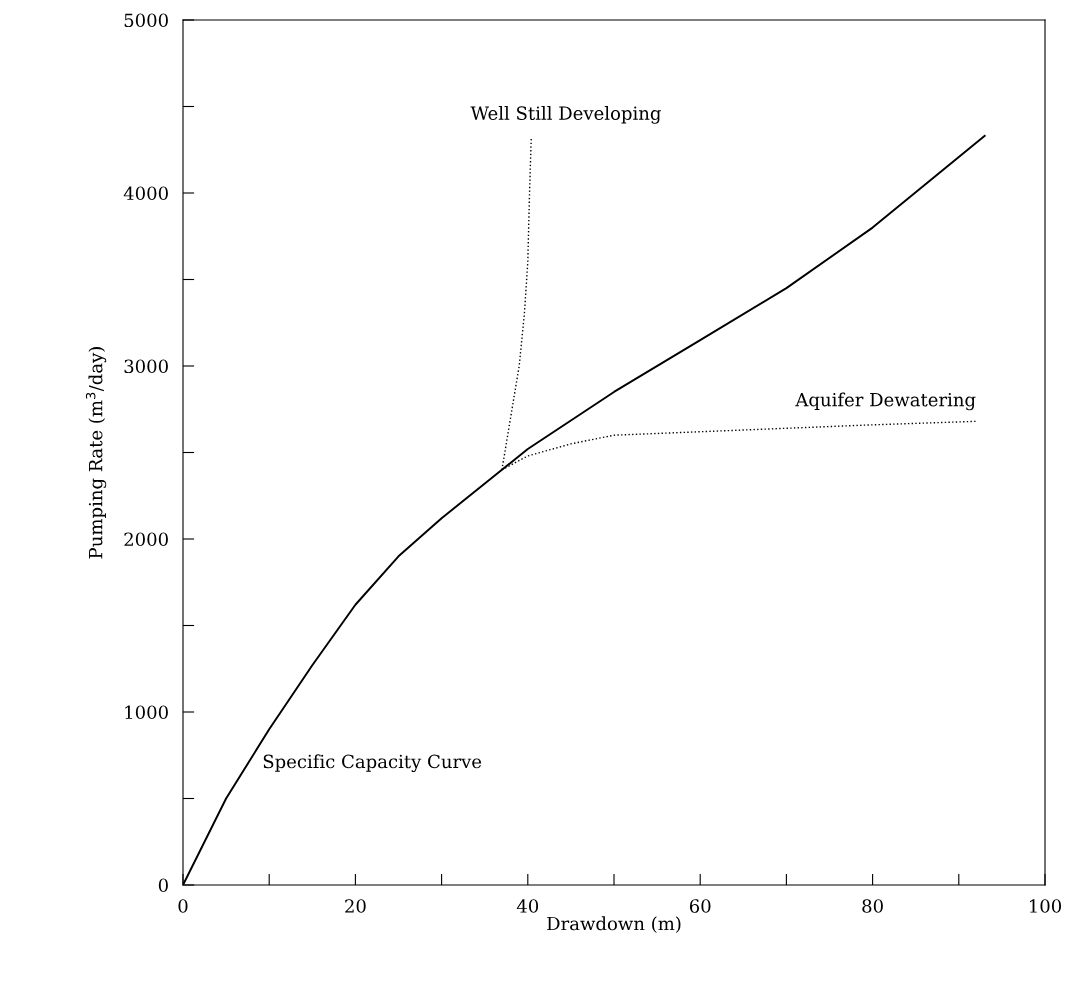  Describe the element at coordinates (565, 115) in the screenshot. I see `text: Well Still Developing` at that location.